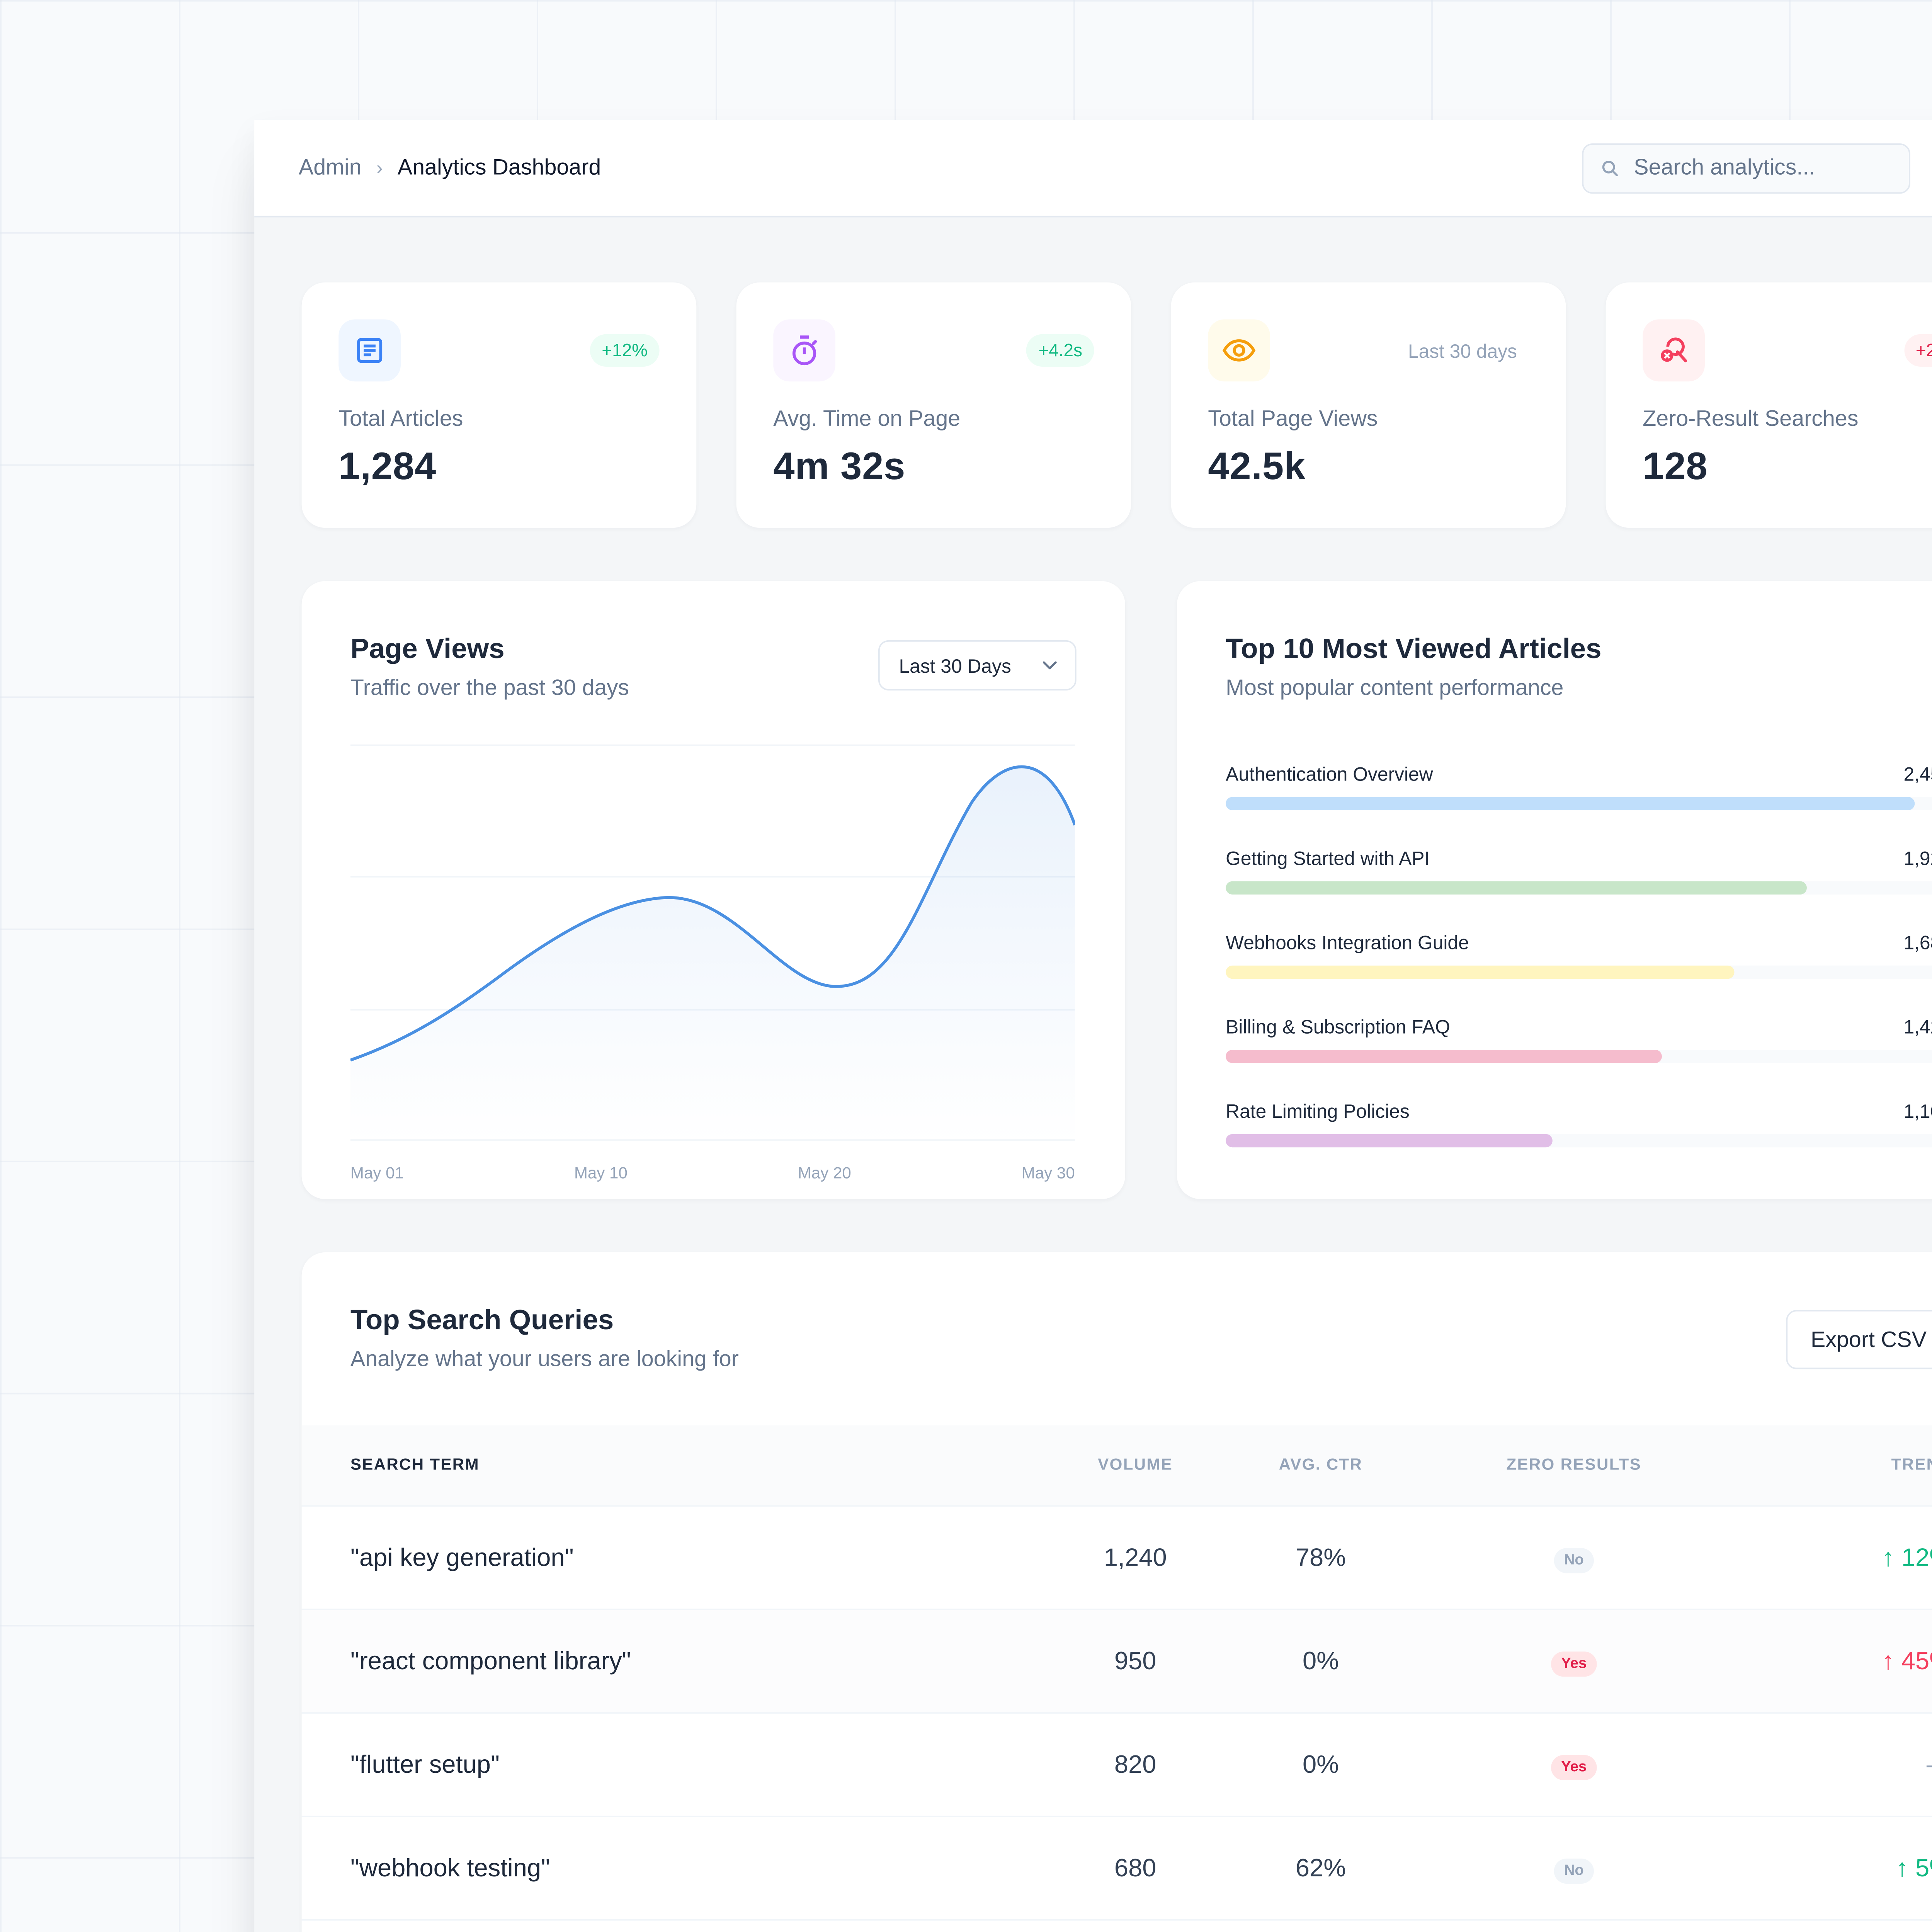 The width and height of the screenshot is (1932, 1932). I want to click on breadcrumb-admin: Admin, so click(330, 168).